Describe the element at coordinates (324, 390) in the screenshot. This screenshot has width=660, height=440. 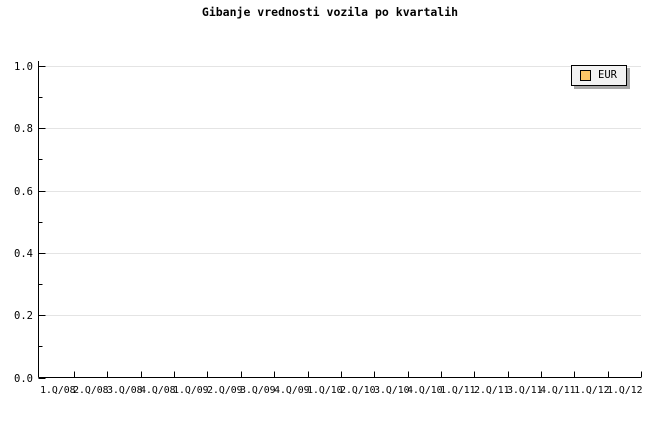
I see `x-tick-label: 1.Q/10` at that location.